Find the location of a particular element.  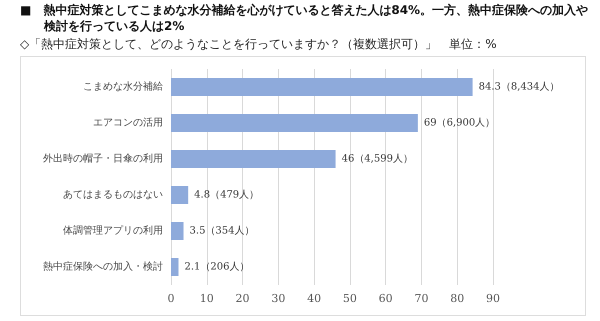

data-label: 69（6,900人） is located at coordinates (460, 123).